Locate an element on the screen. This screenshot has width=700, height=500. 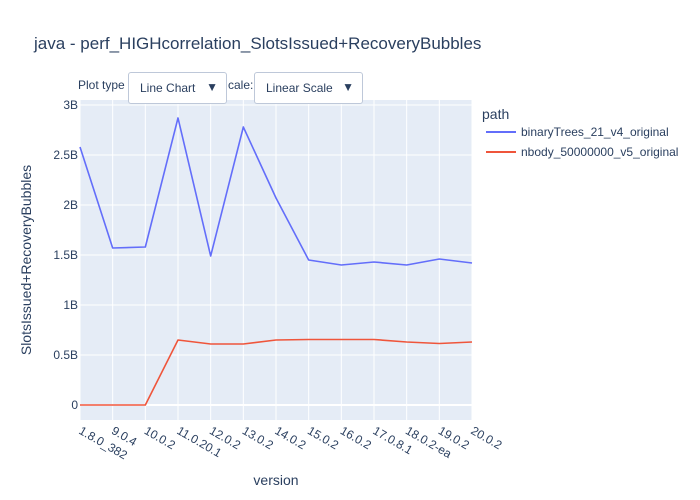
y-tick-label: 2B is located at coordinates (70, 205).